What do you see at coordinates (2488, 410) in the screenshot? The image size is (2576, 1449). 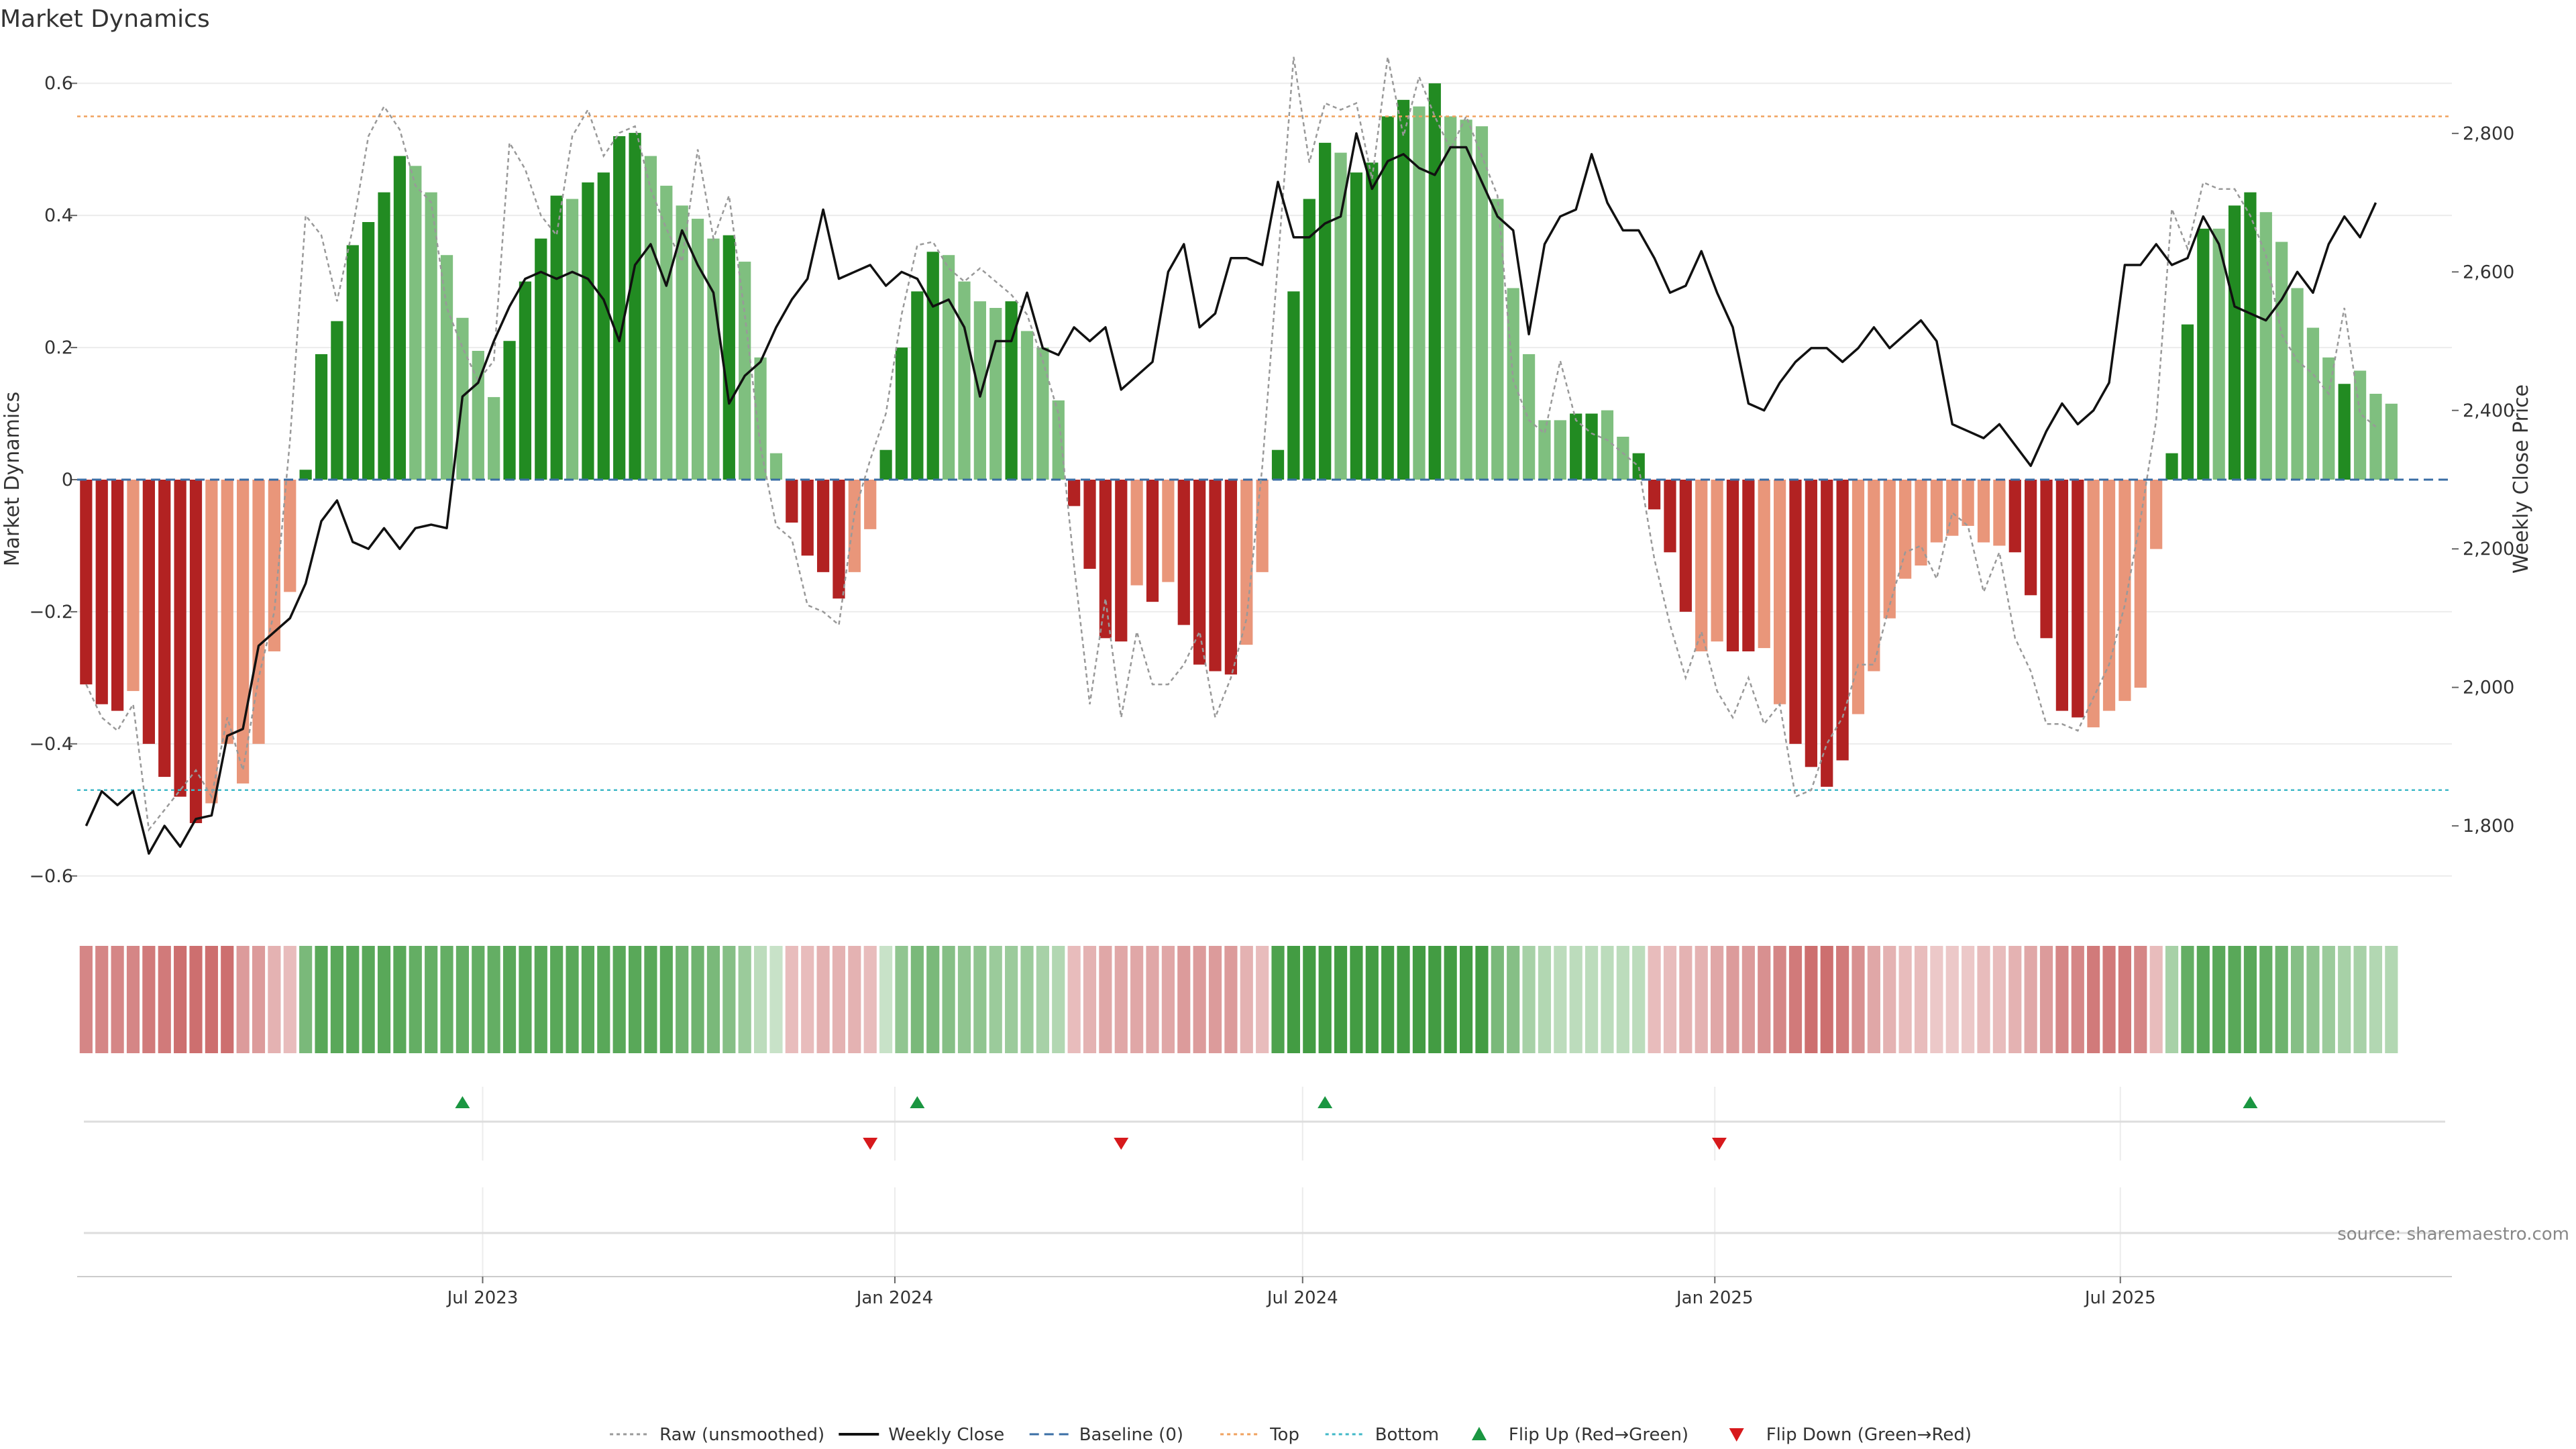 I see `y2-tick-label-2: 2,400` at bounding box center [2488, 410].